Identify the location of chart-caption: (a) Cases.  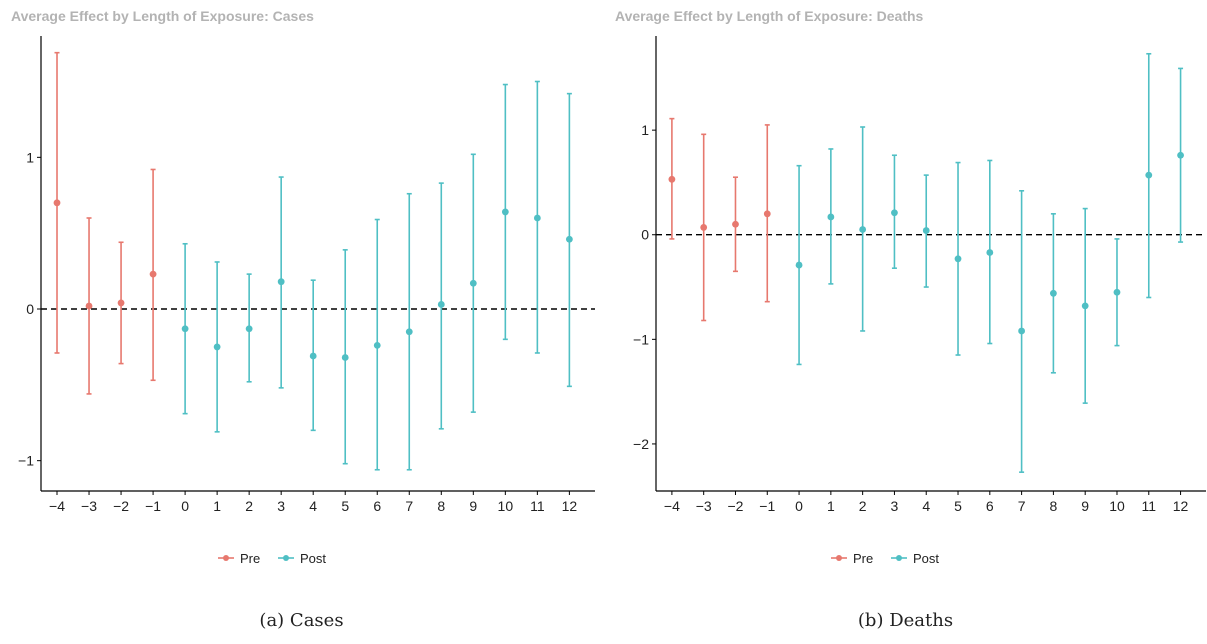
(301, 620).